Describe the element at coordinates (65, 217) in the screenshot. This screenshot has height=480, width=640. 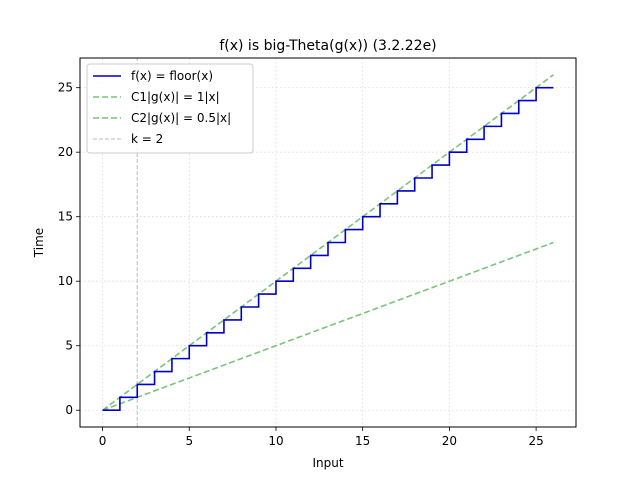
I see `y-tick-label: 15` at that location.